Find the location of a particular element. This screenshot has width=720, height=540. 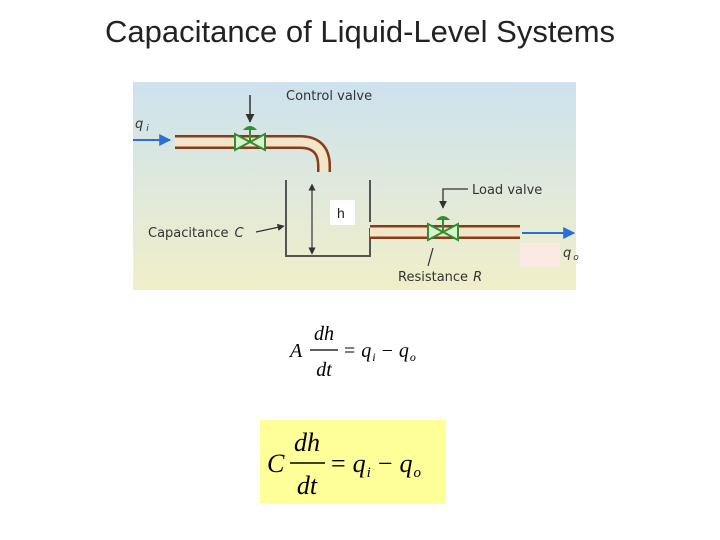

tank is located at coordinates (328, 218).